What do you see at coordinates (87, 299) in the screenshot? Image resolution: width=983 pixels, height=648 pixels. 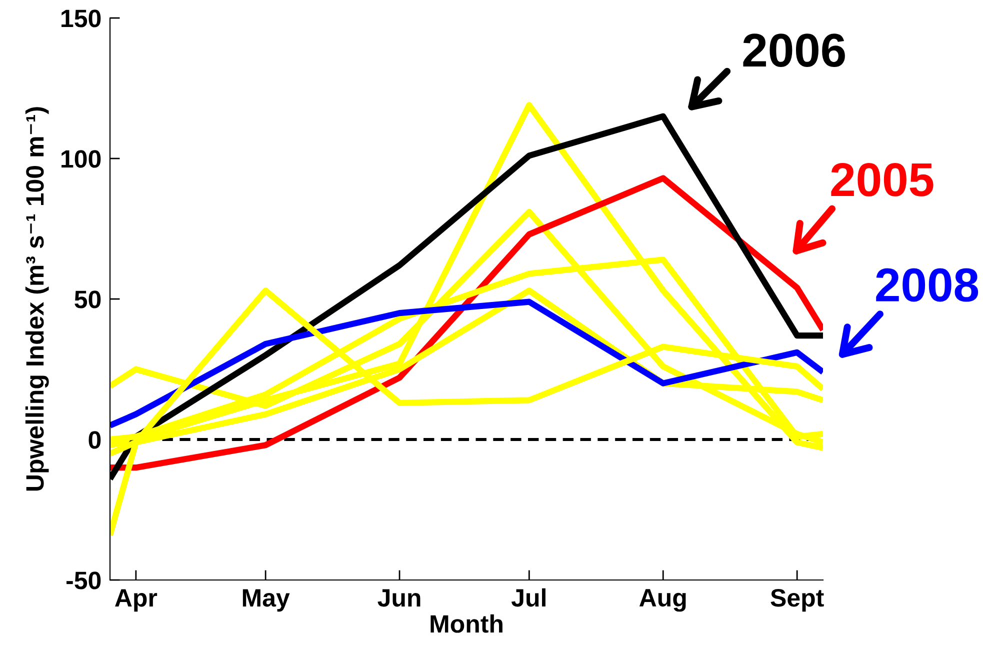 I see `y-tick-label: 50` at bounding box center [87, 299].